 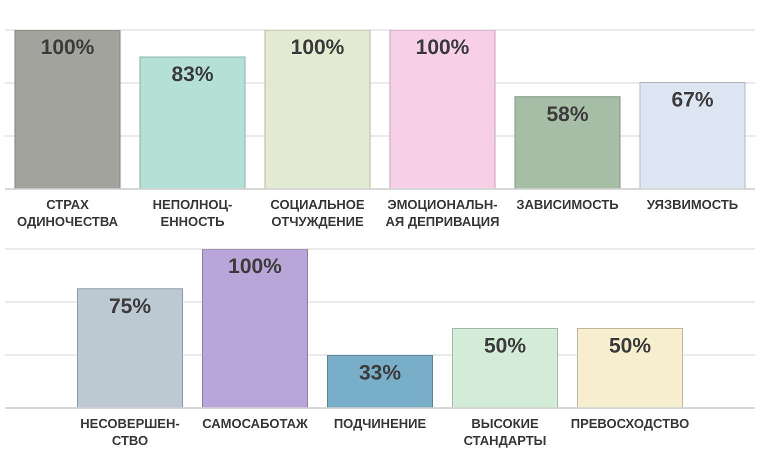 I want to click on x-tick-label: НЕПОЛНОЦ-ЕННОСТЬ, so click(x=192, y=213).